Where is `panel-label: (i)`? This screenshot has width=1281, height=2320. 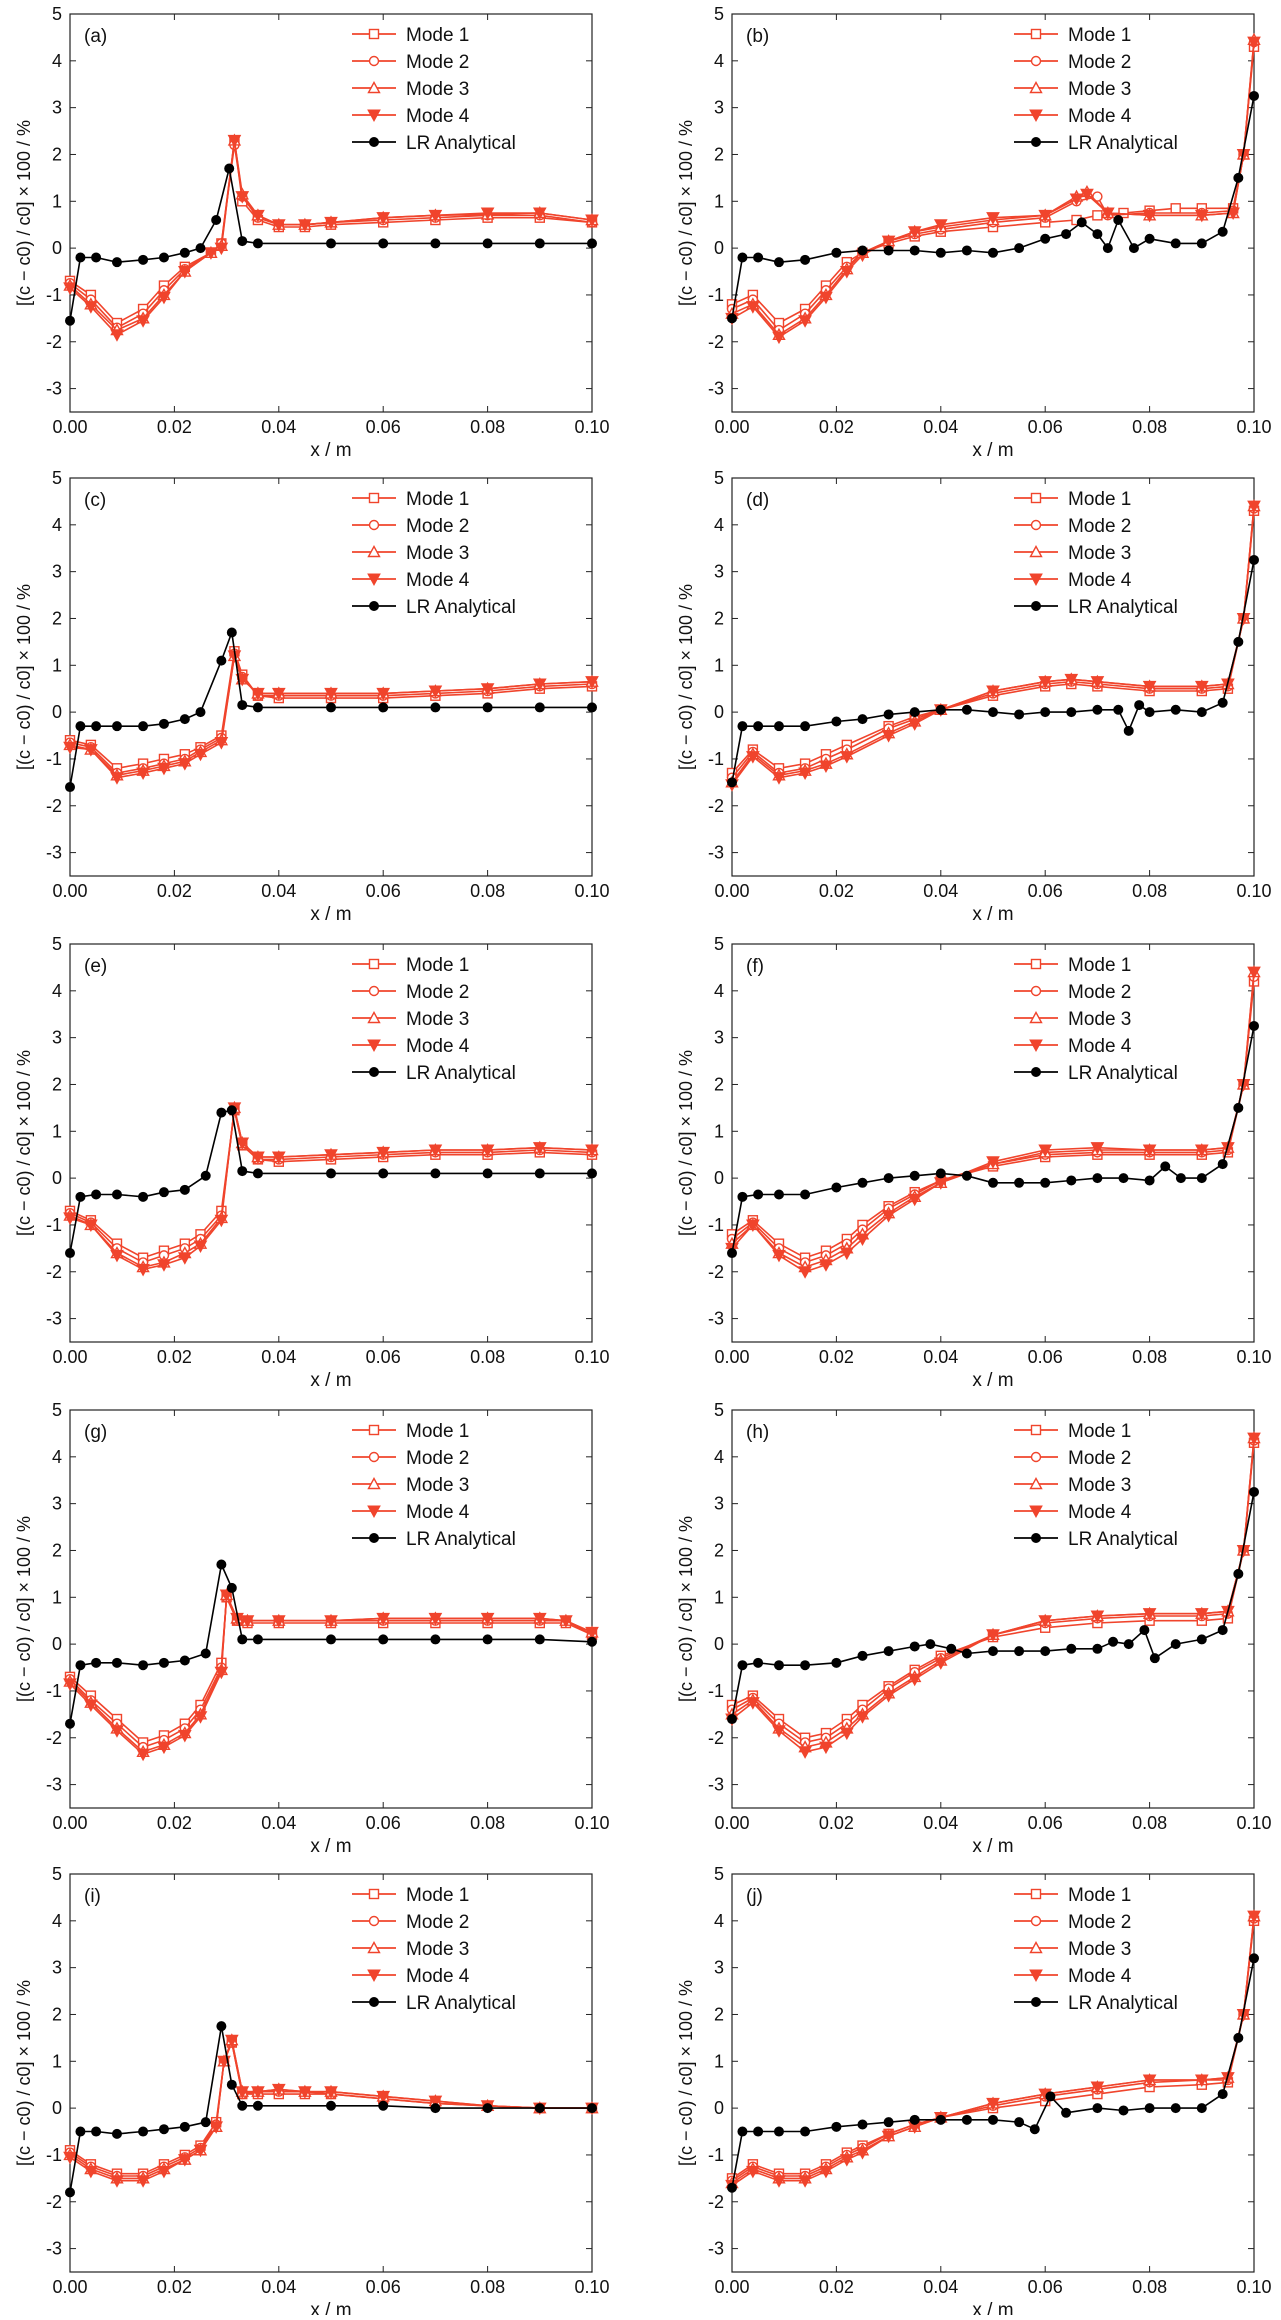
panel-label: (i) is located at coordinates (92, 1896).